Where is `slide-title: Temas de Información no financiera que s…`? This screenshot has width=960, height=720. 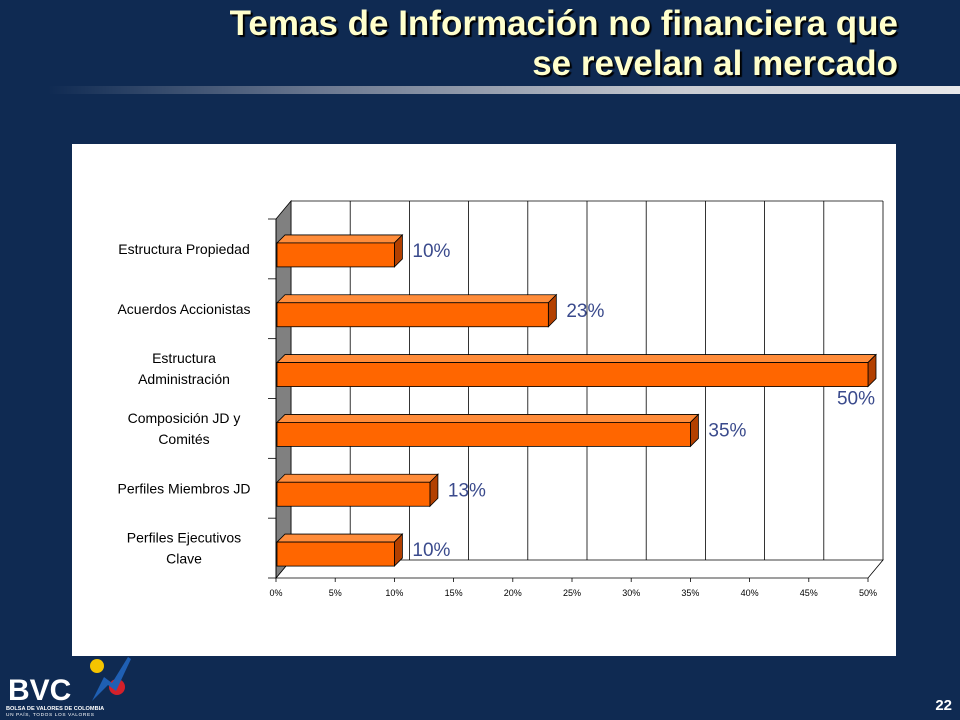 slide-title: Temas de Información no financiera que s… is located at coordinates (564, 44).